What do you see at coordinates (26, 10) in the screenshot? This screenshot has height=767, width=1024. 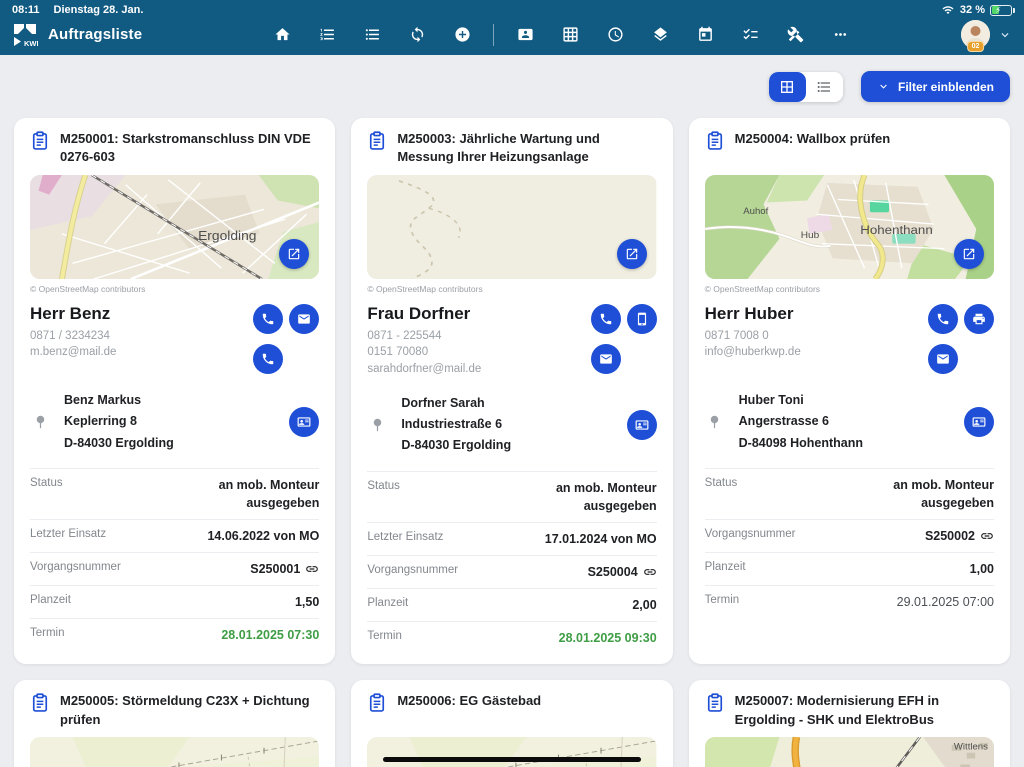 I see `clock-time: 08:11` at bounding box center [26, 10].